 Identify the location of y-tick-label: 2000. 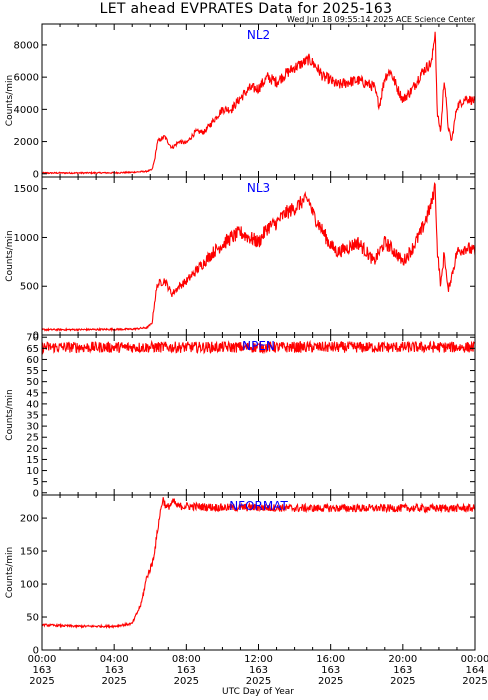
(26, 142).